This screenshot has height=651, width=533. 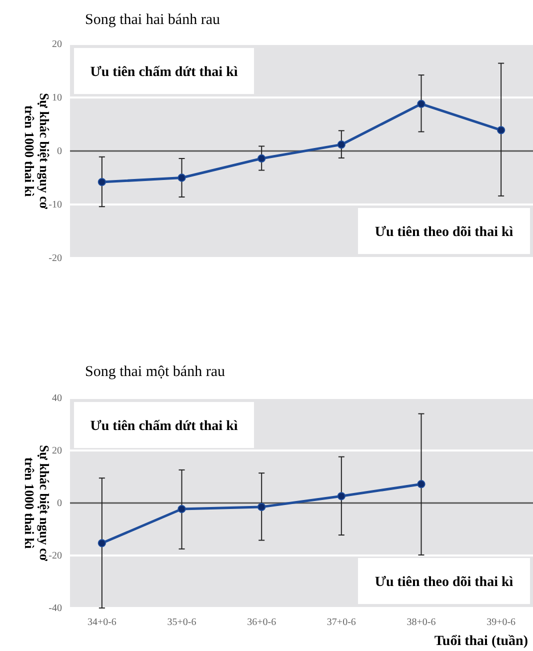 What do you see at coordinates (501, 622) in the screenshot?
I see `x-tick-label: 39+0-6` at bounding box center [501, 622].